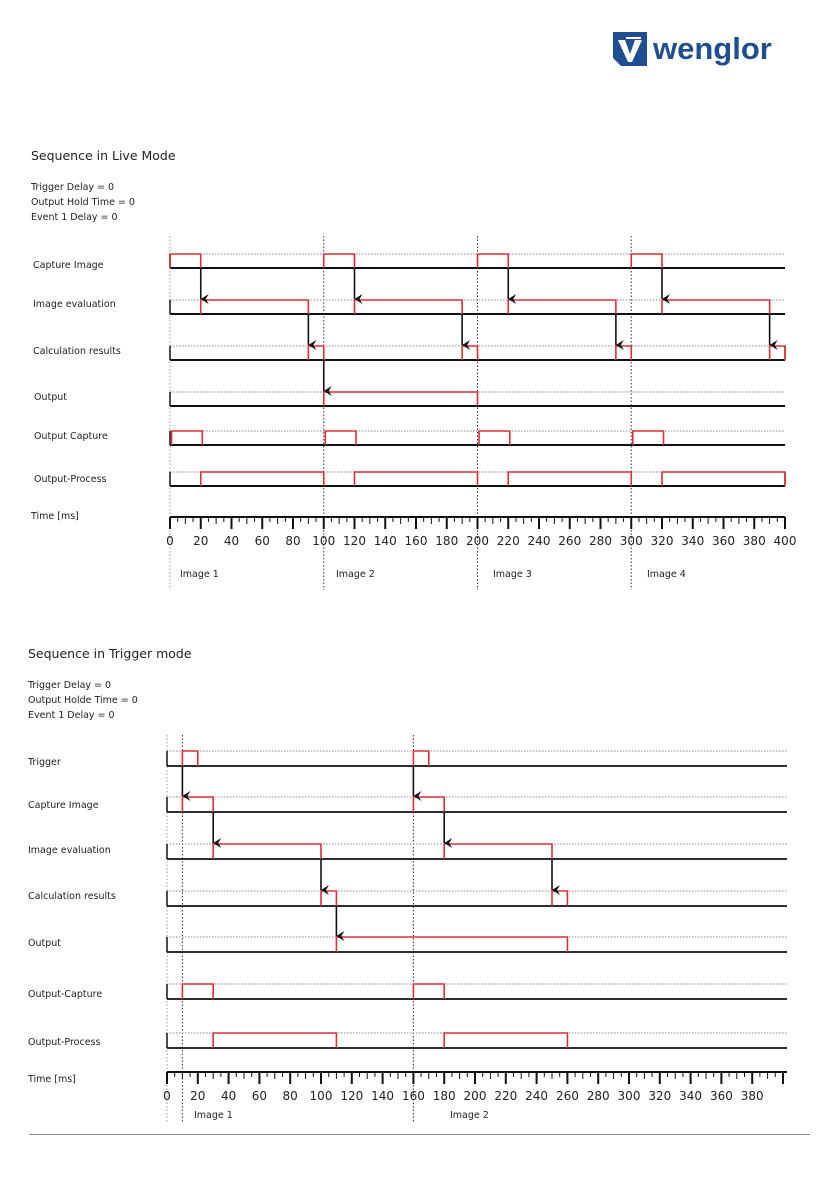 Image resolution: width=839 pixels, height=1191 pixels. Describe the element at coordinates (692, 541) in the screenshot. I see `tick-label: 340` at that location.